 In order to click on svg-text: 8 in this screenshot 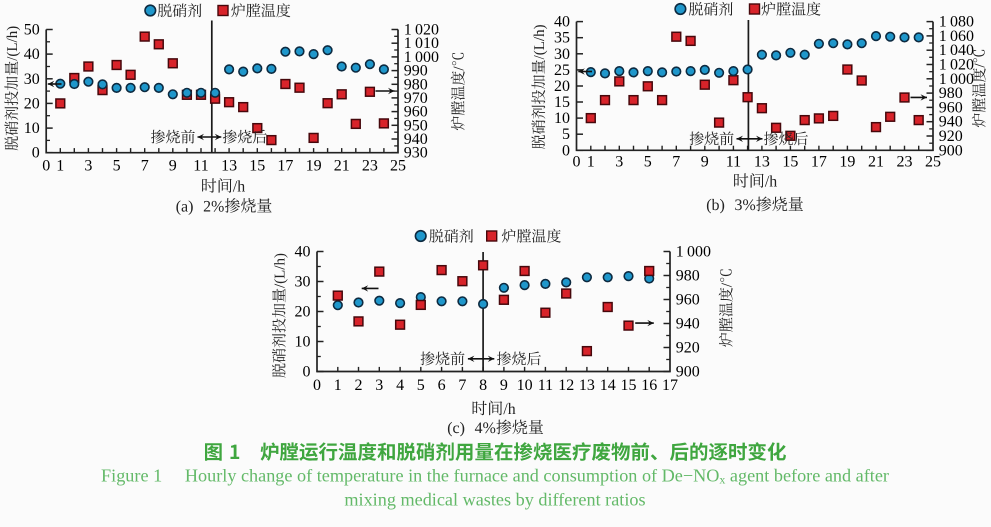, I will do `click(483, 385)`.